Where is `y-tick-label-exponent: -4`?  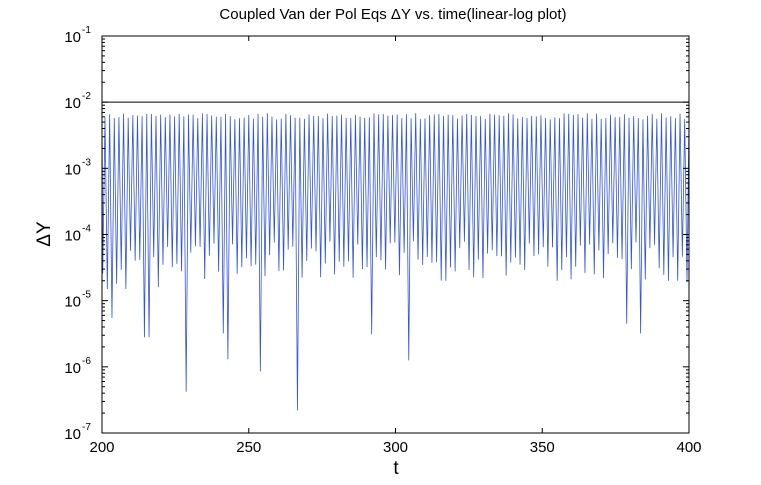 y-tick-label-exponent: -4 is located at coordinates (86, 229).